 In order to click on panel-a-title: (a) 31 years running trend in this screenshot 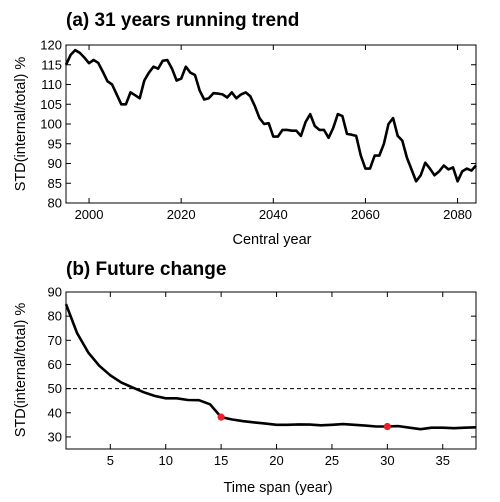, I will do `click(182, 20)`.